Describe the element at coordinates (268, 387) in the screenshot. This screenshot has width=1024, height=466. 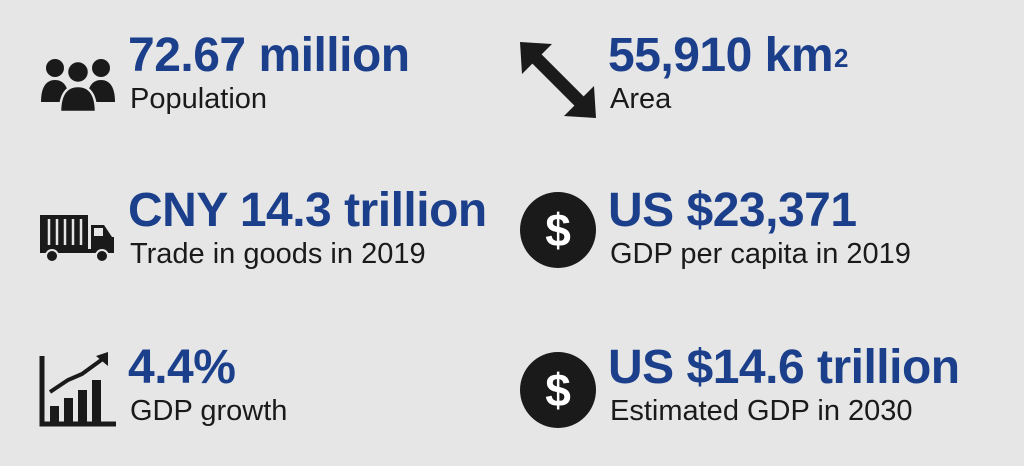
I see `stat-gdp-growth: 4.4% GDP growth` at that location.